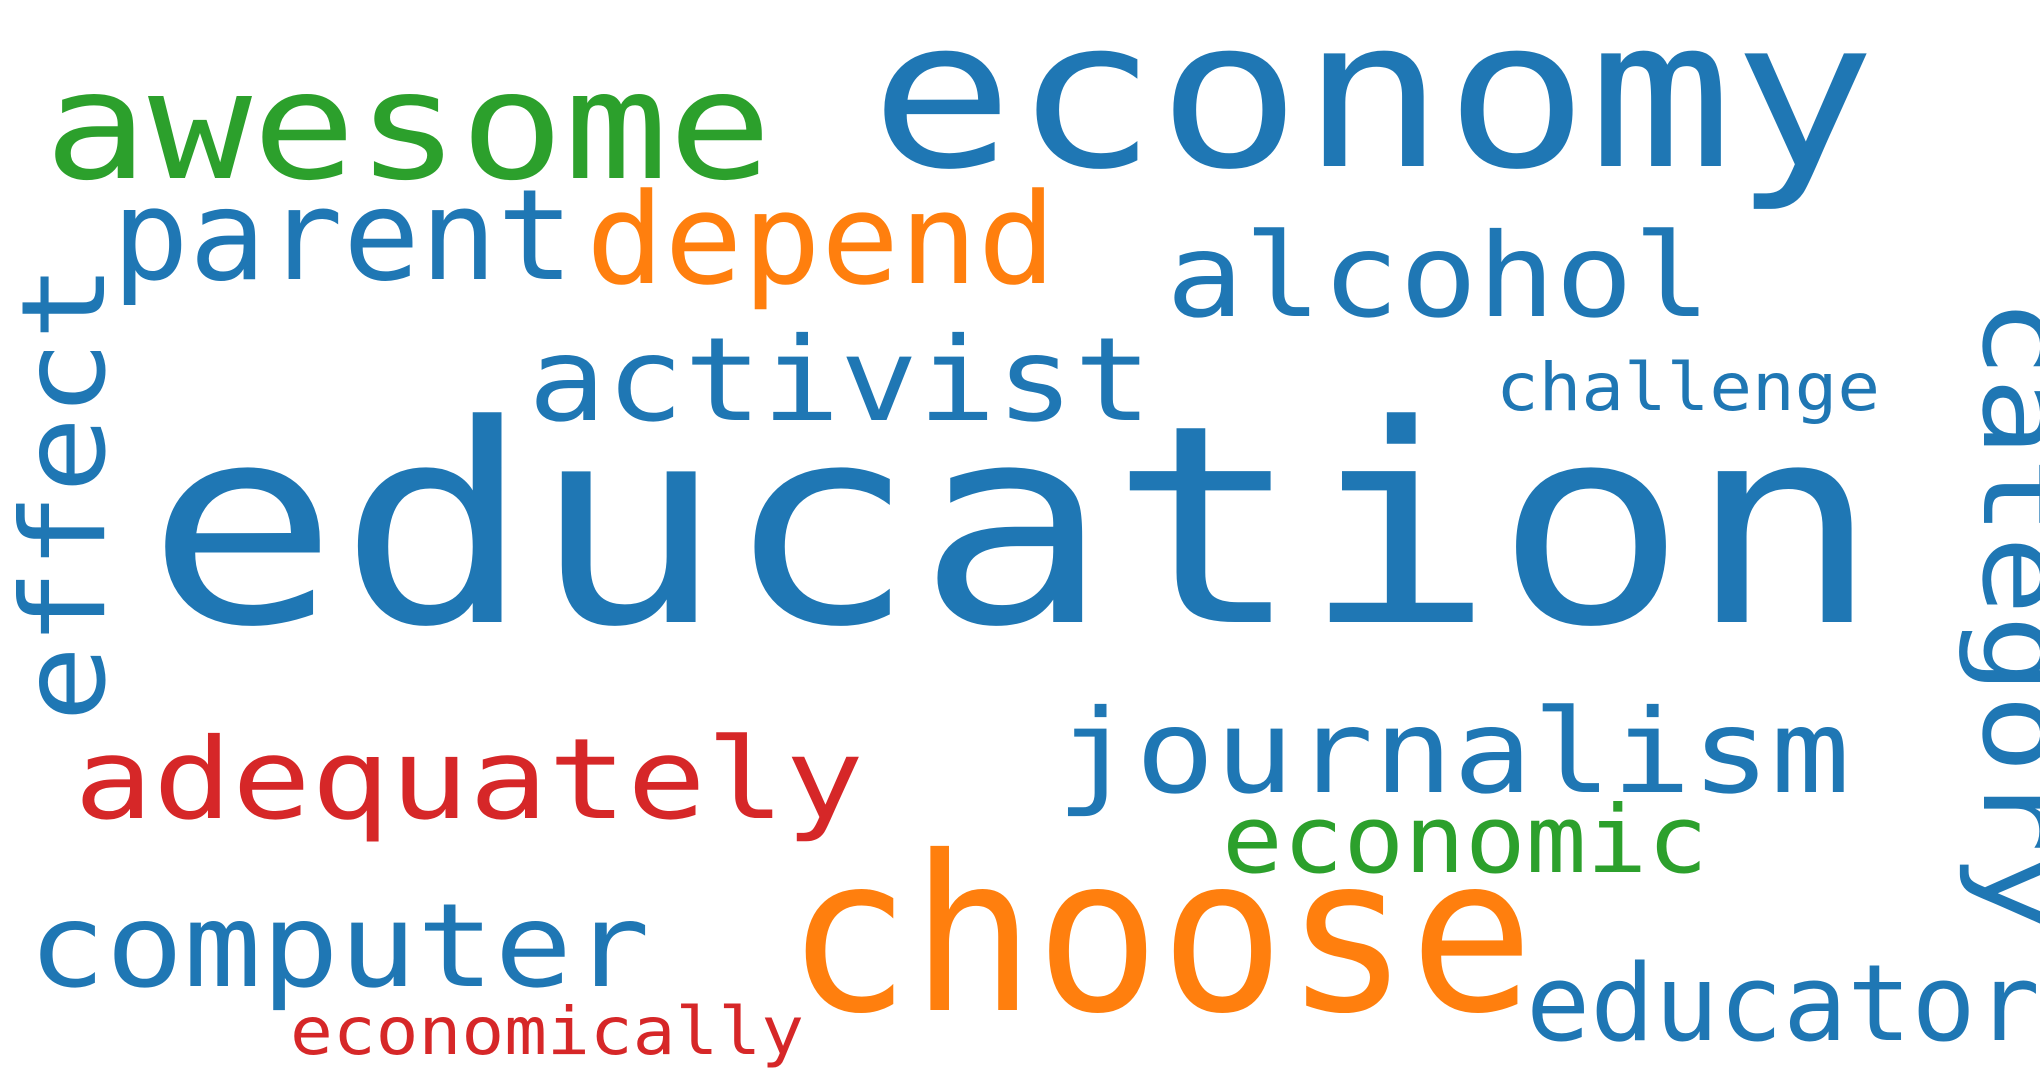 The image size is (2040, 1080). Describe the element at coordinates (547, 1031) in the screenshot. I see `word-economically: economically` at that location.